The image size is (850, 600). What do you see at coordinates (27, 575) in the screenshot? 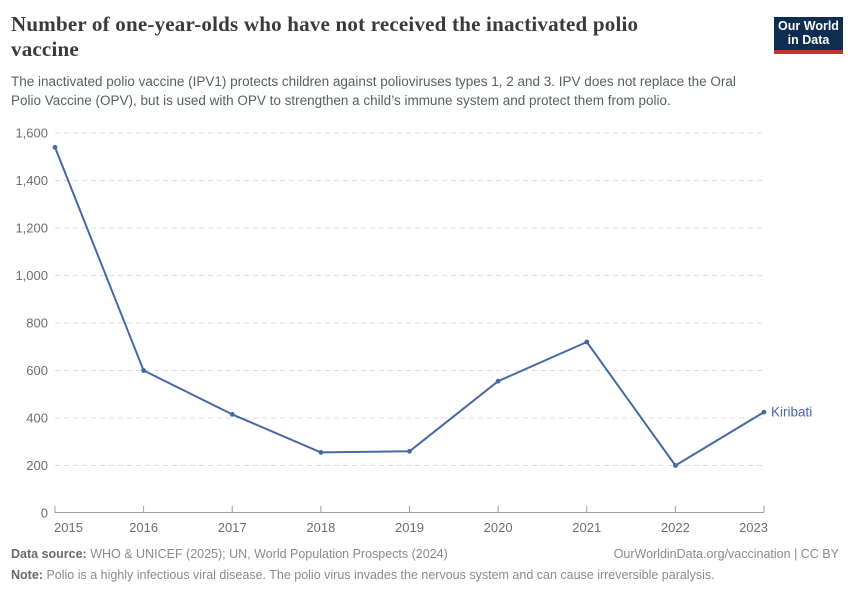
I see `note-label: Note:` at bounding box center [27, 575].